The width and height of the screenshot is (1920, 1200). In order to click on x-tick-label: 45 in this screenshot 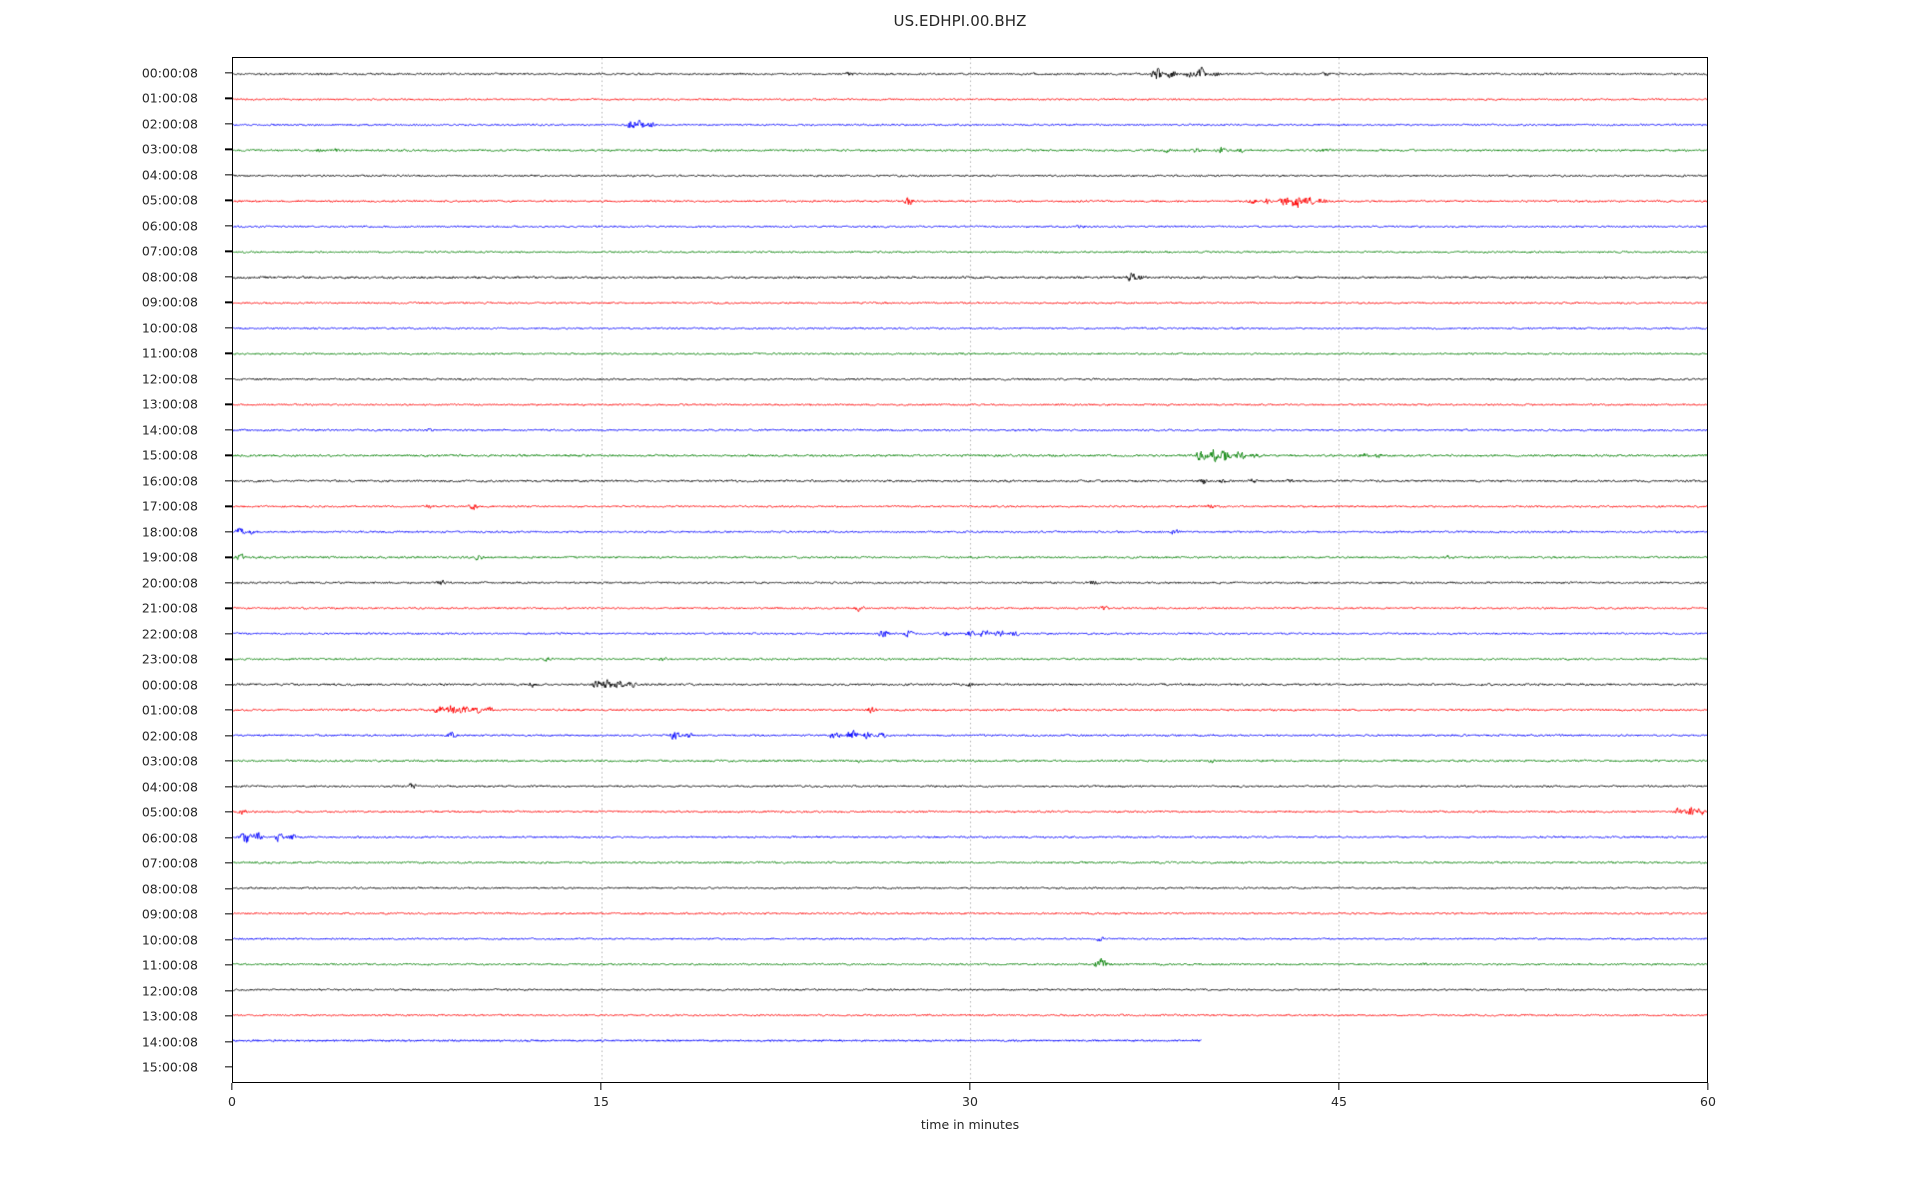, I will do `click(1339, 1101)`.